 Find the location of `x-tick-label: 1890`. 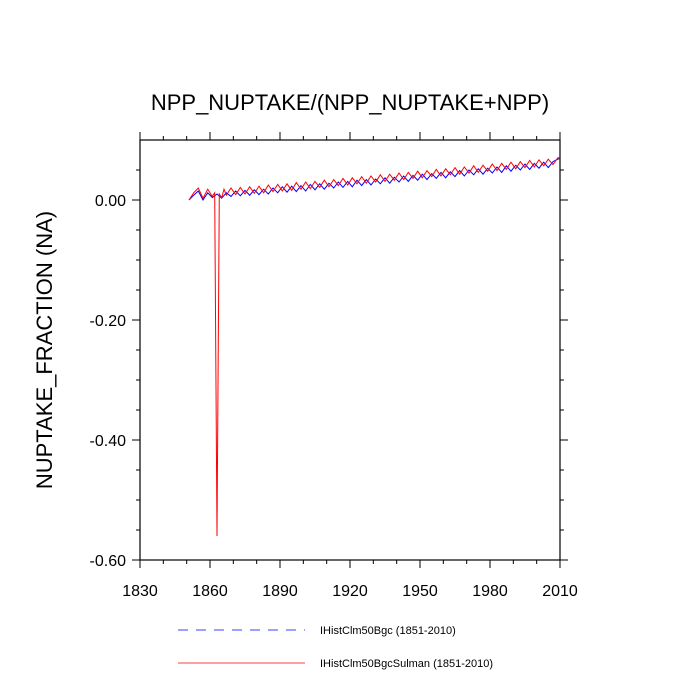

x-tick-label: 1890 is located at coordinates (280, 591).